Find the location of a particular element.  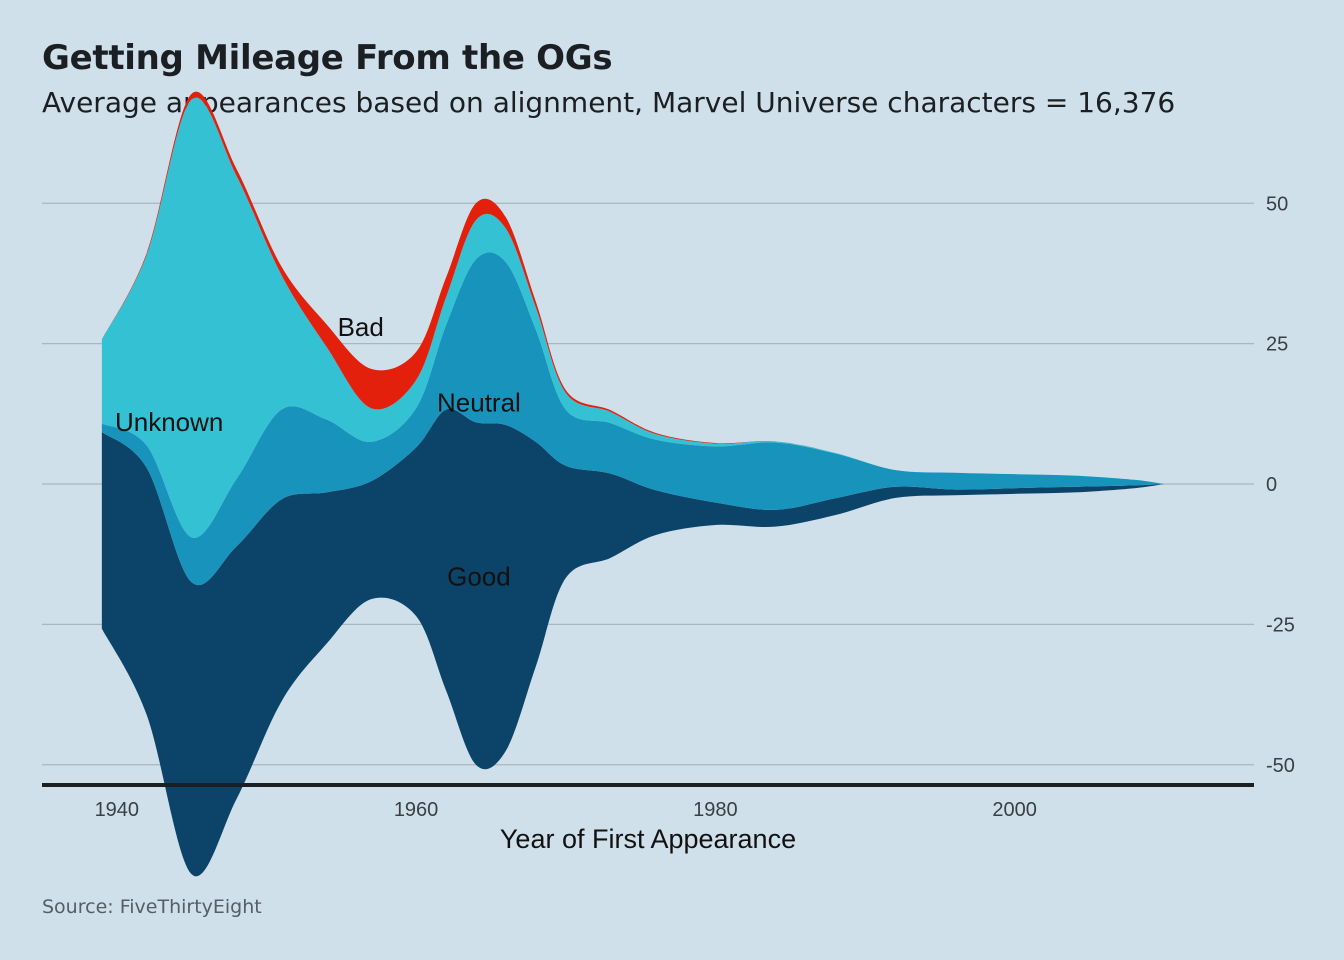

area-label-unknown: Unknown is located at coordinates (169, 422).